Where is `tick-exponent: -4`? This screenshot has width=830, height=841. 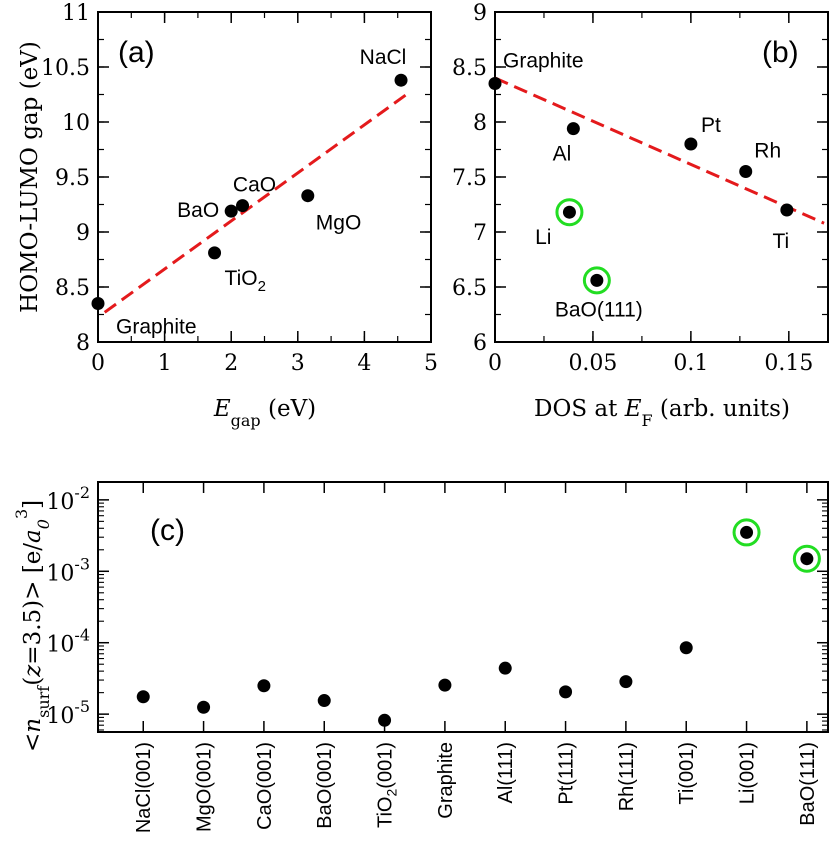
tick-exponent: -4 is located at coordinates (82, 635).